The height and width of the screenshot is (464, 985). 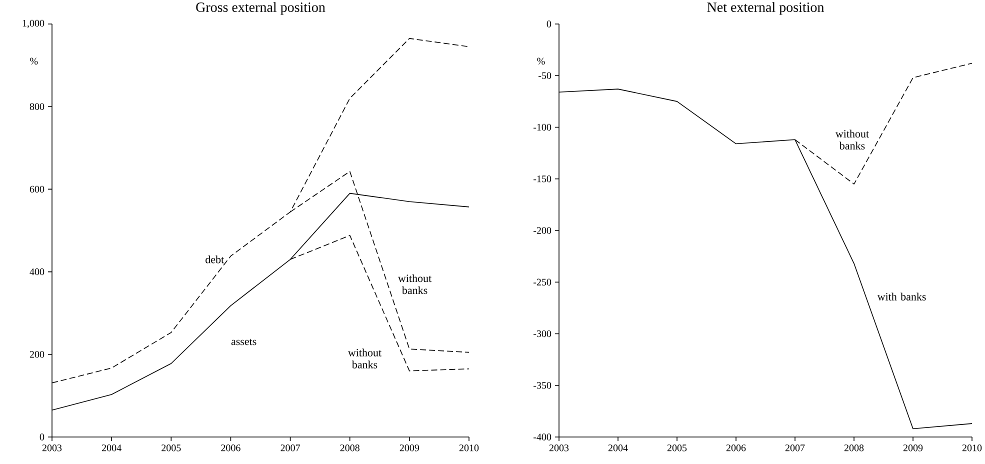 I want to click on chart-title: Net external position, so click(x=765, y=8).